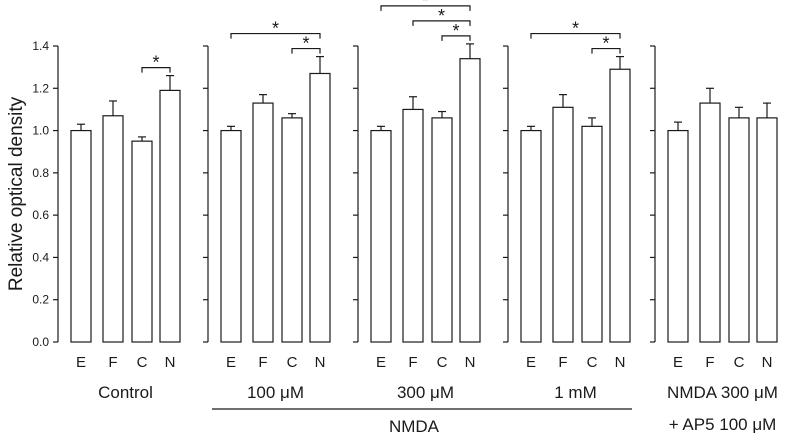  What do you see at coordinates (767, 230) in the screenshot?
I see `panel-4-bar-N` at bounding box center [767, 230].